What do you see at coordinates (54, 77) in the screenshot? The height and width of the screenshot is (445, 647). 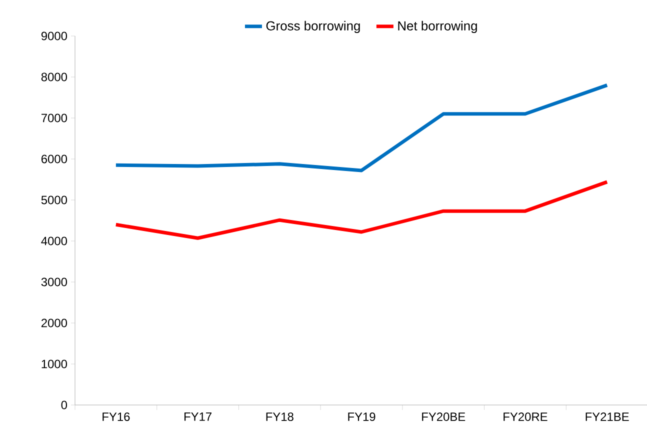 I see `y-tick-label: 8000` at bounding box center [54, 77].